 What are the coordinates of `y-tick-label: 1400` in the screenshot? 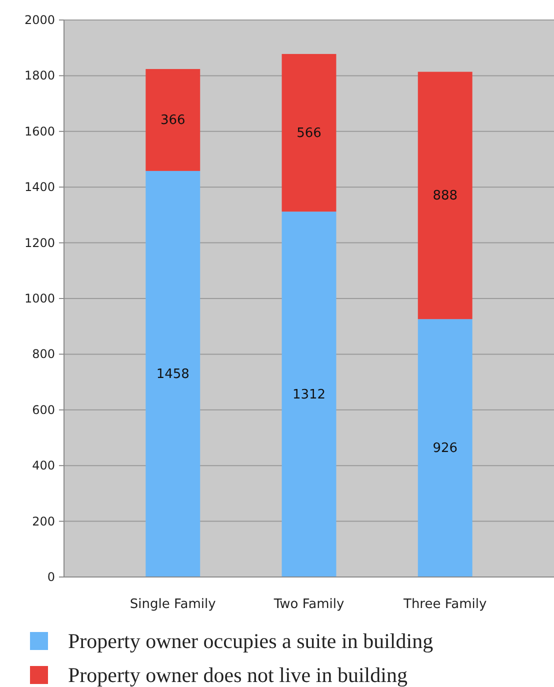 It's located at (39, 187).